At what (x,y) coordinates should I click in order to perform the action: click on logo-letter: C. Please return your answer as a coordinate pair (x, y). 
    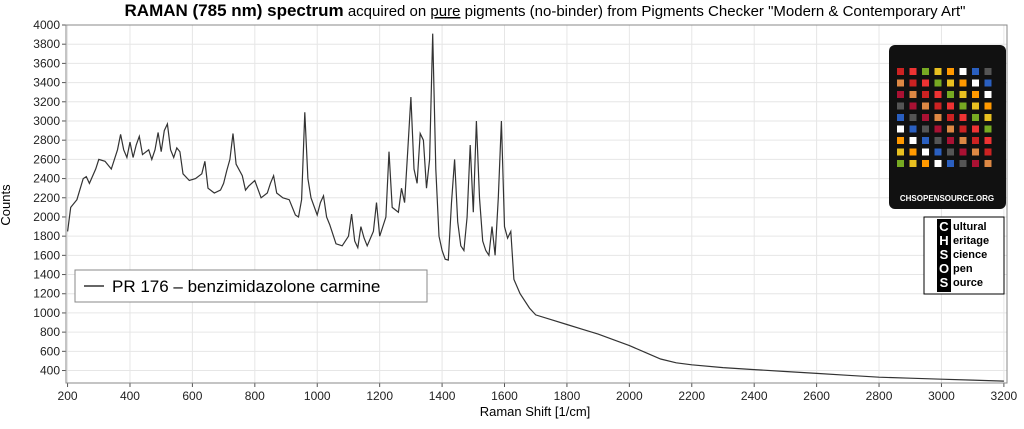
    Looking at the image, I should click on (944, 226).